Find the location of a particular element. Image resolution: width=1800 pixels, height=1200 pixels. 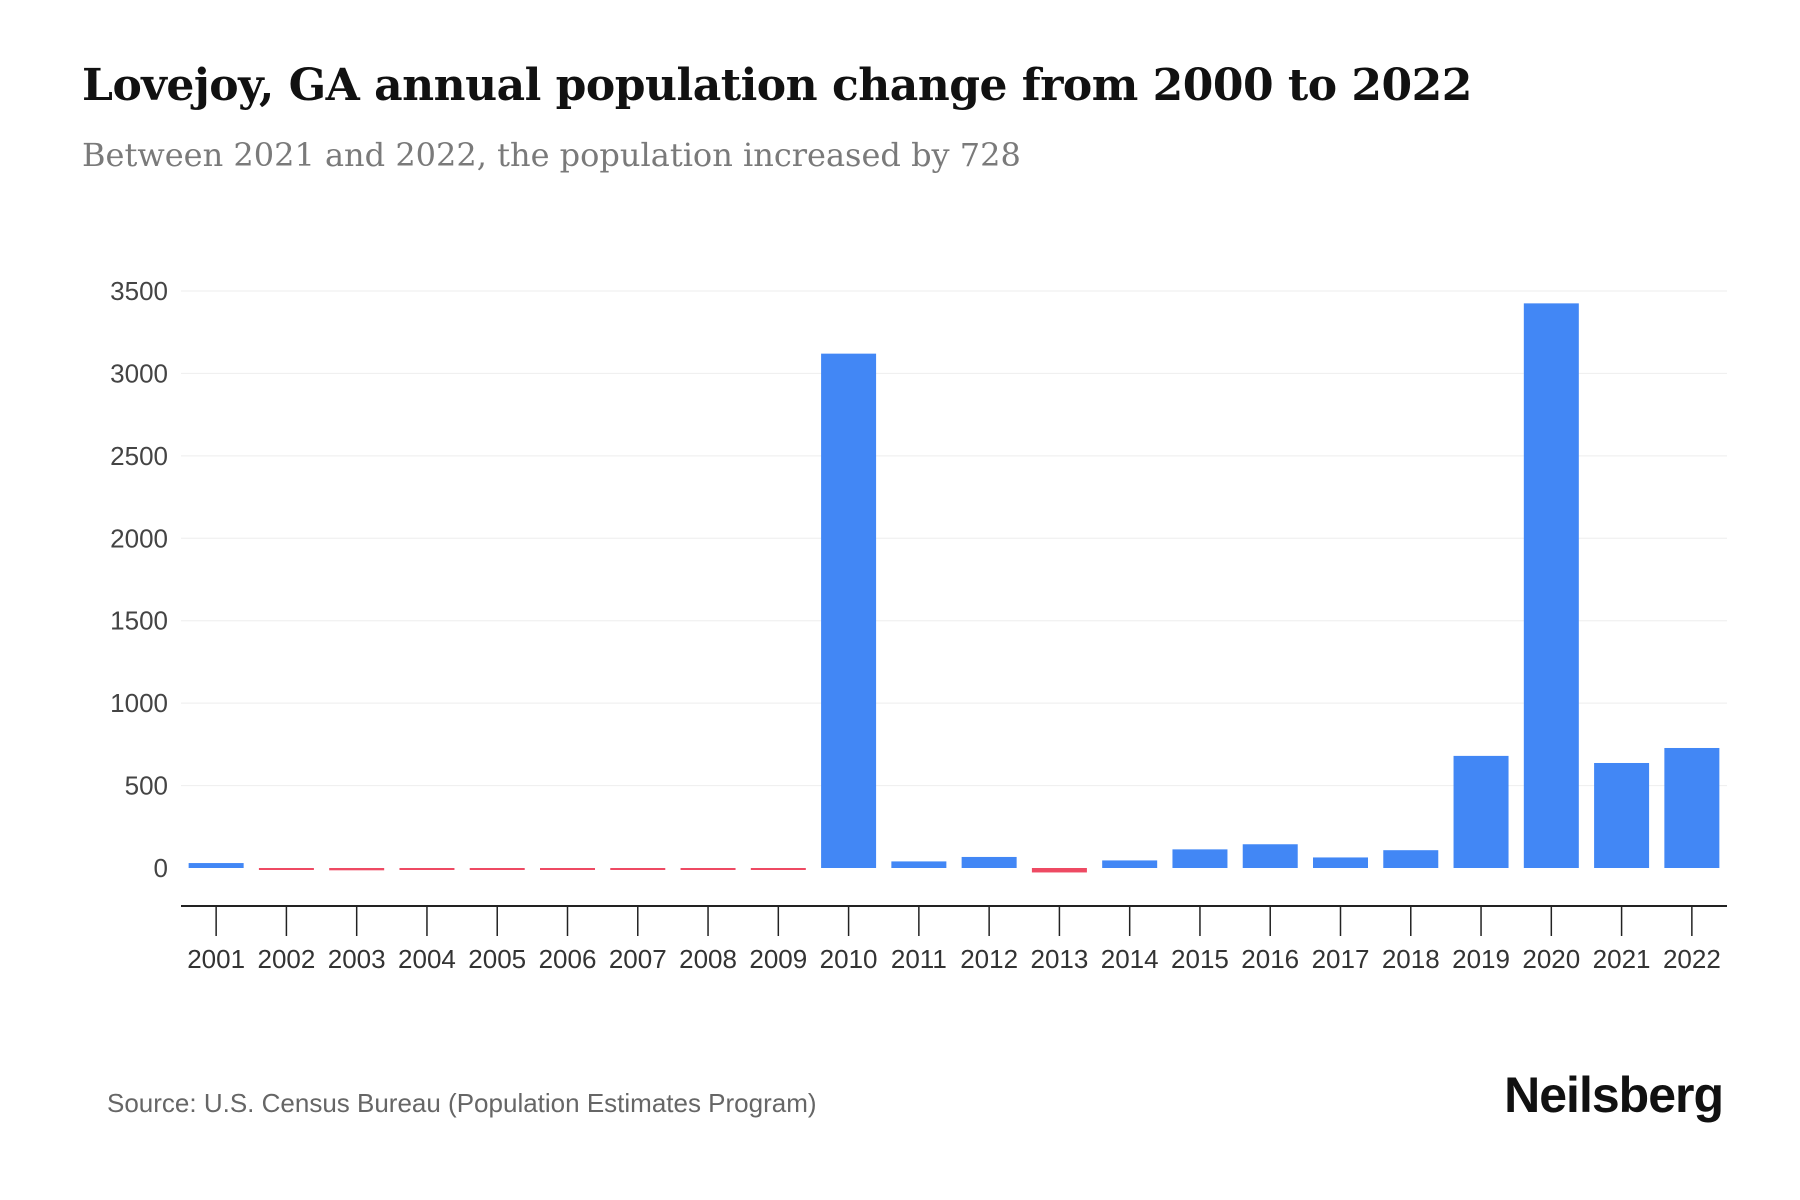

x-tick-label: 2004 is located at coordinates (427, 959).